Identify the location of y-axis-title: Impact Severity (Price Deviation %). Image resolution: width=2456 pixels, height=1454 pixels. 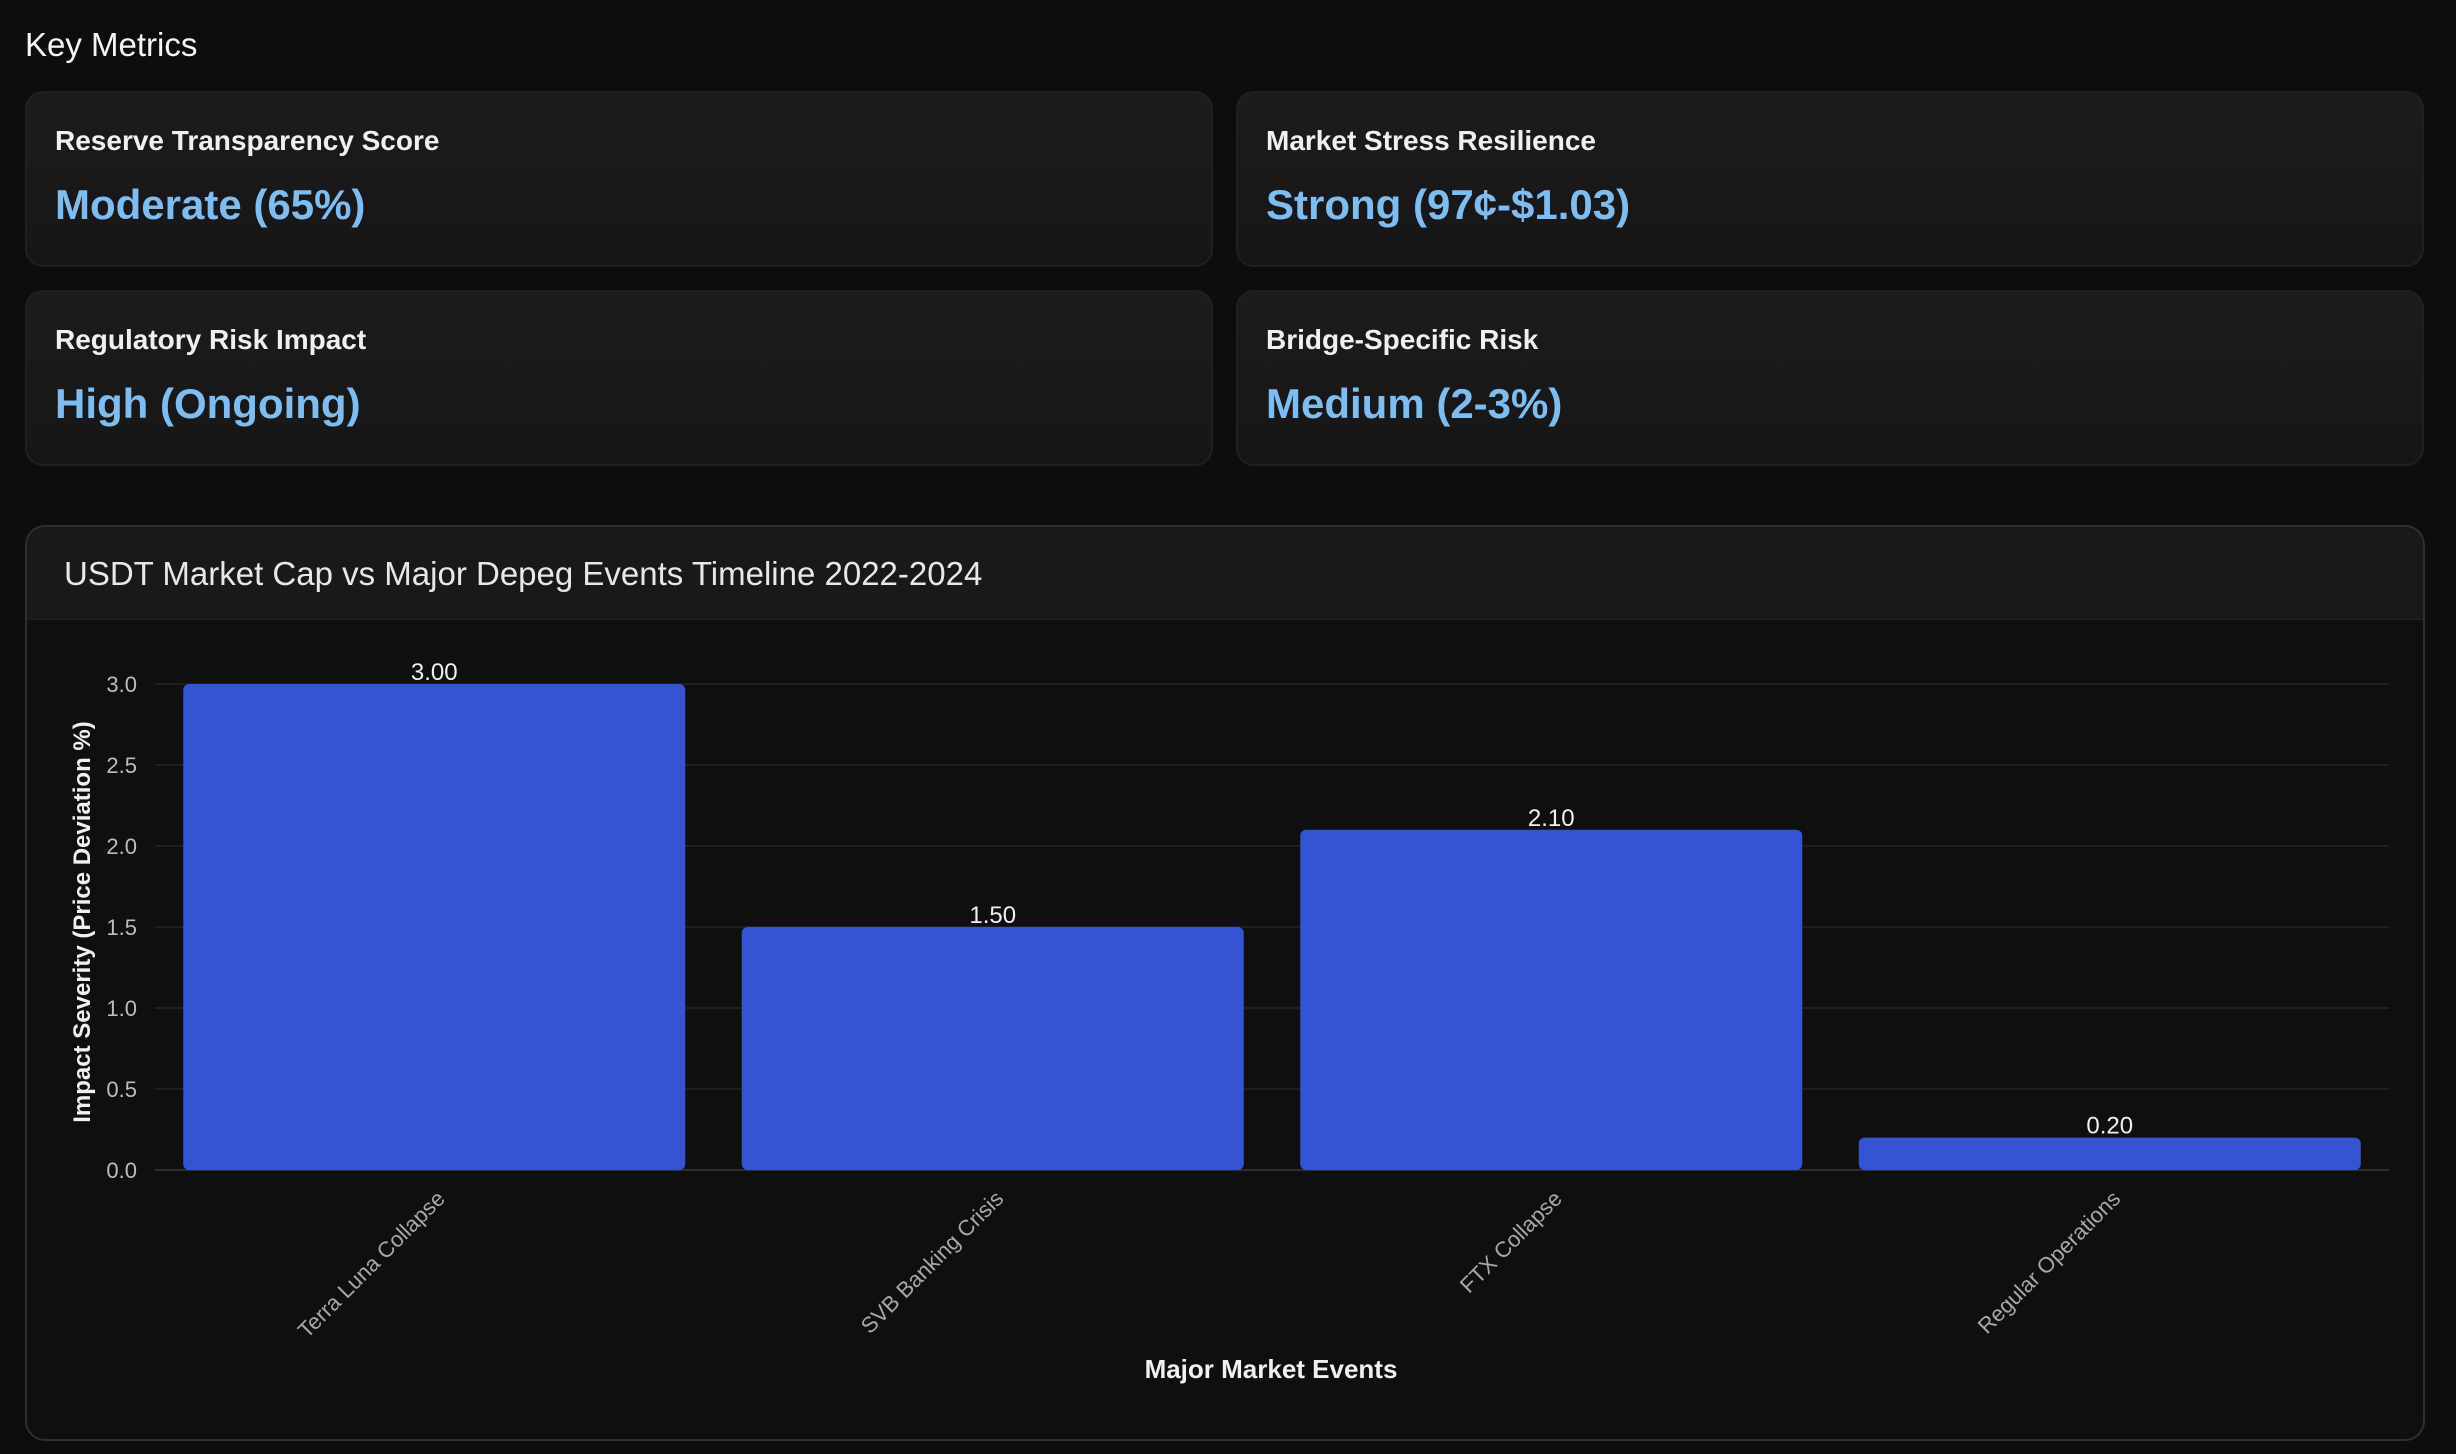
(82, 921).